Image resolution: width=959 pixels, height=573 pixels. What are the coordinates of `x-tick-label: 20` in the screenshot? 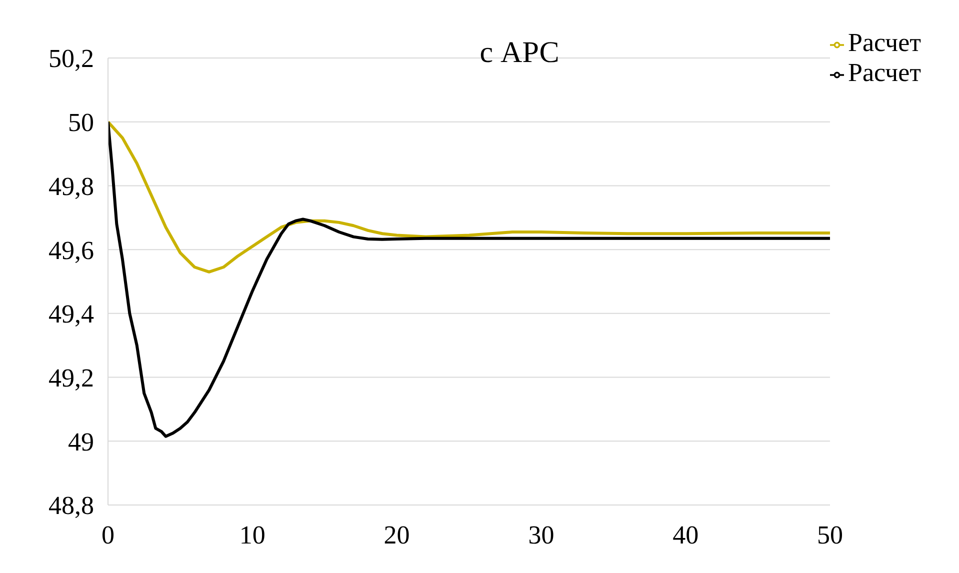 It's located at (397, 535).